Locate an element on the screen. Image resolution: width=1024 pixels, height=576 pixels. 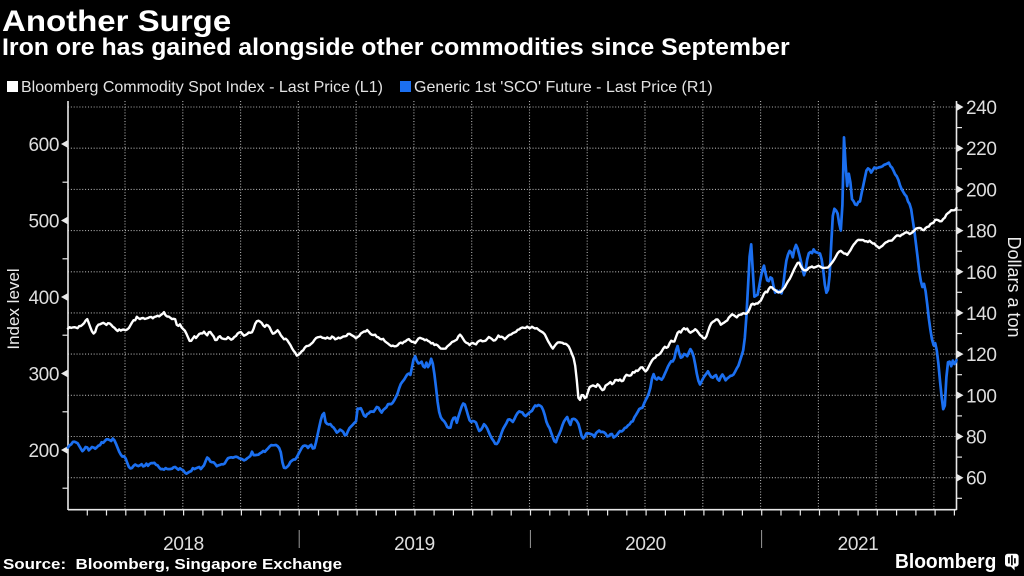
svg-text: 100 is located at coordinates (981, 396).